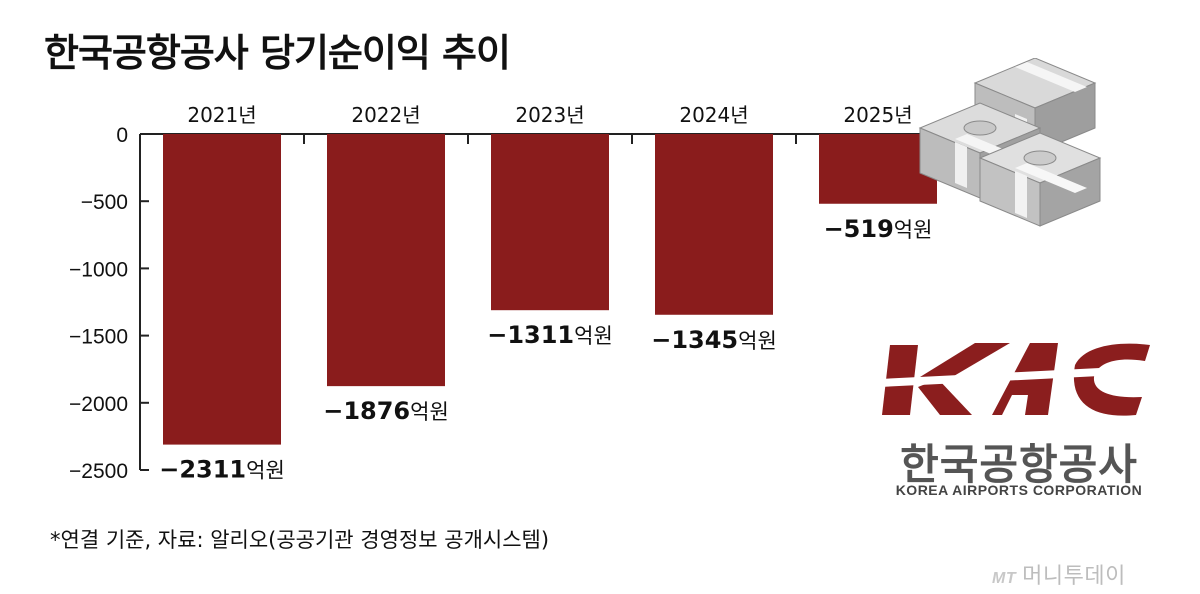  What do you see at coordinates (878, 229) in the screenshot?
I see `data-label: −519억원` at bounding box center [878, 229].